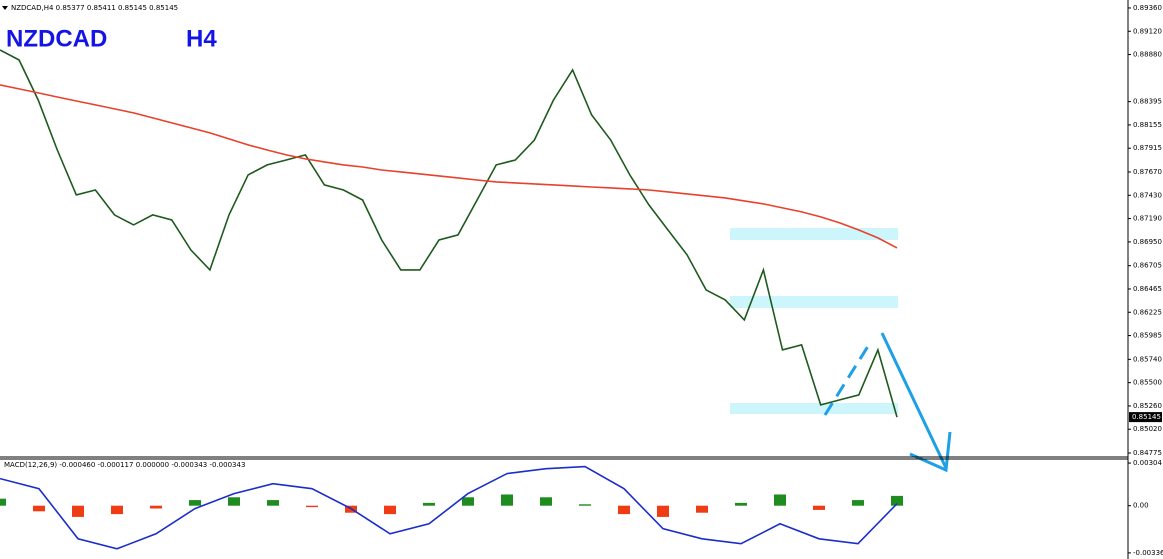 The image size is (1163, 559). Describe the element at coordinates (1147, 195) in the screenshot. I see `y-tick-label: 0.87430` at that location.